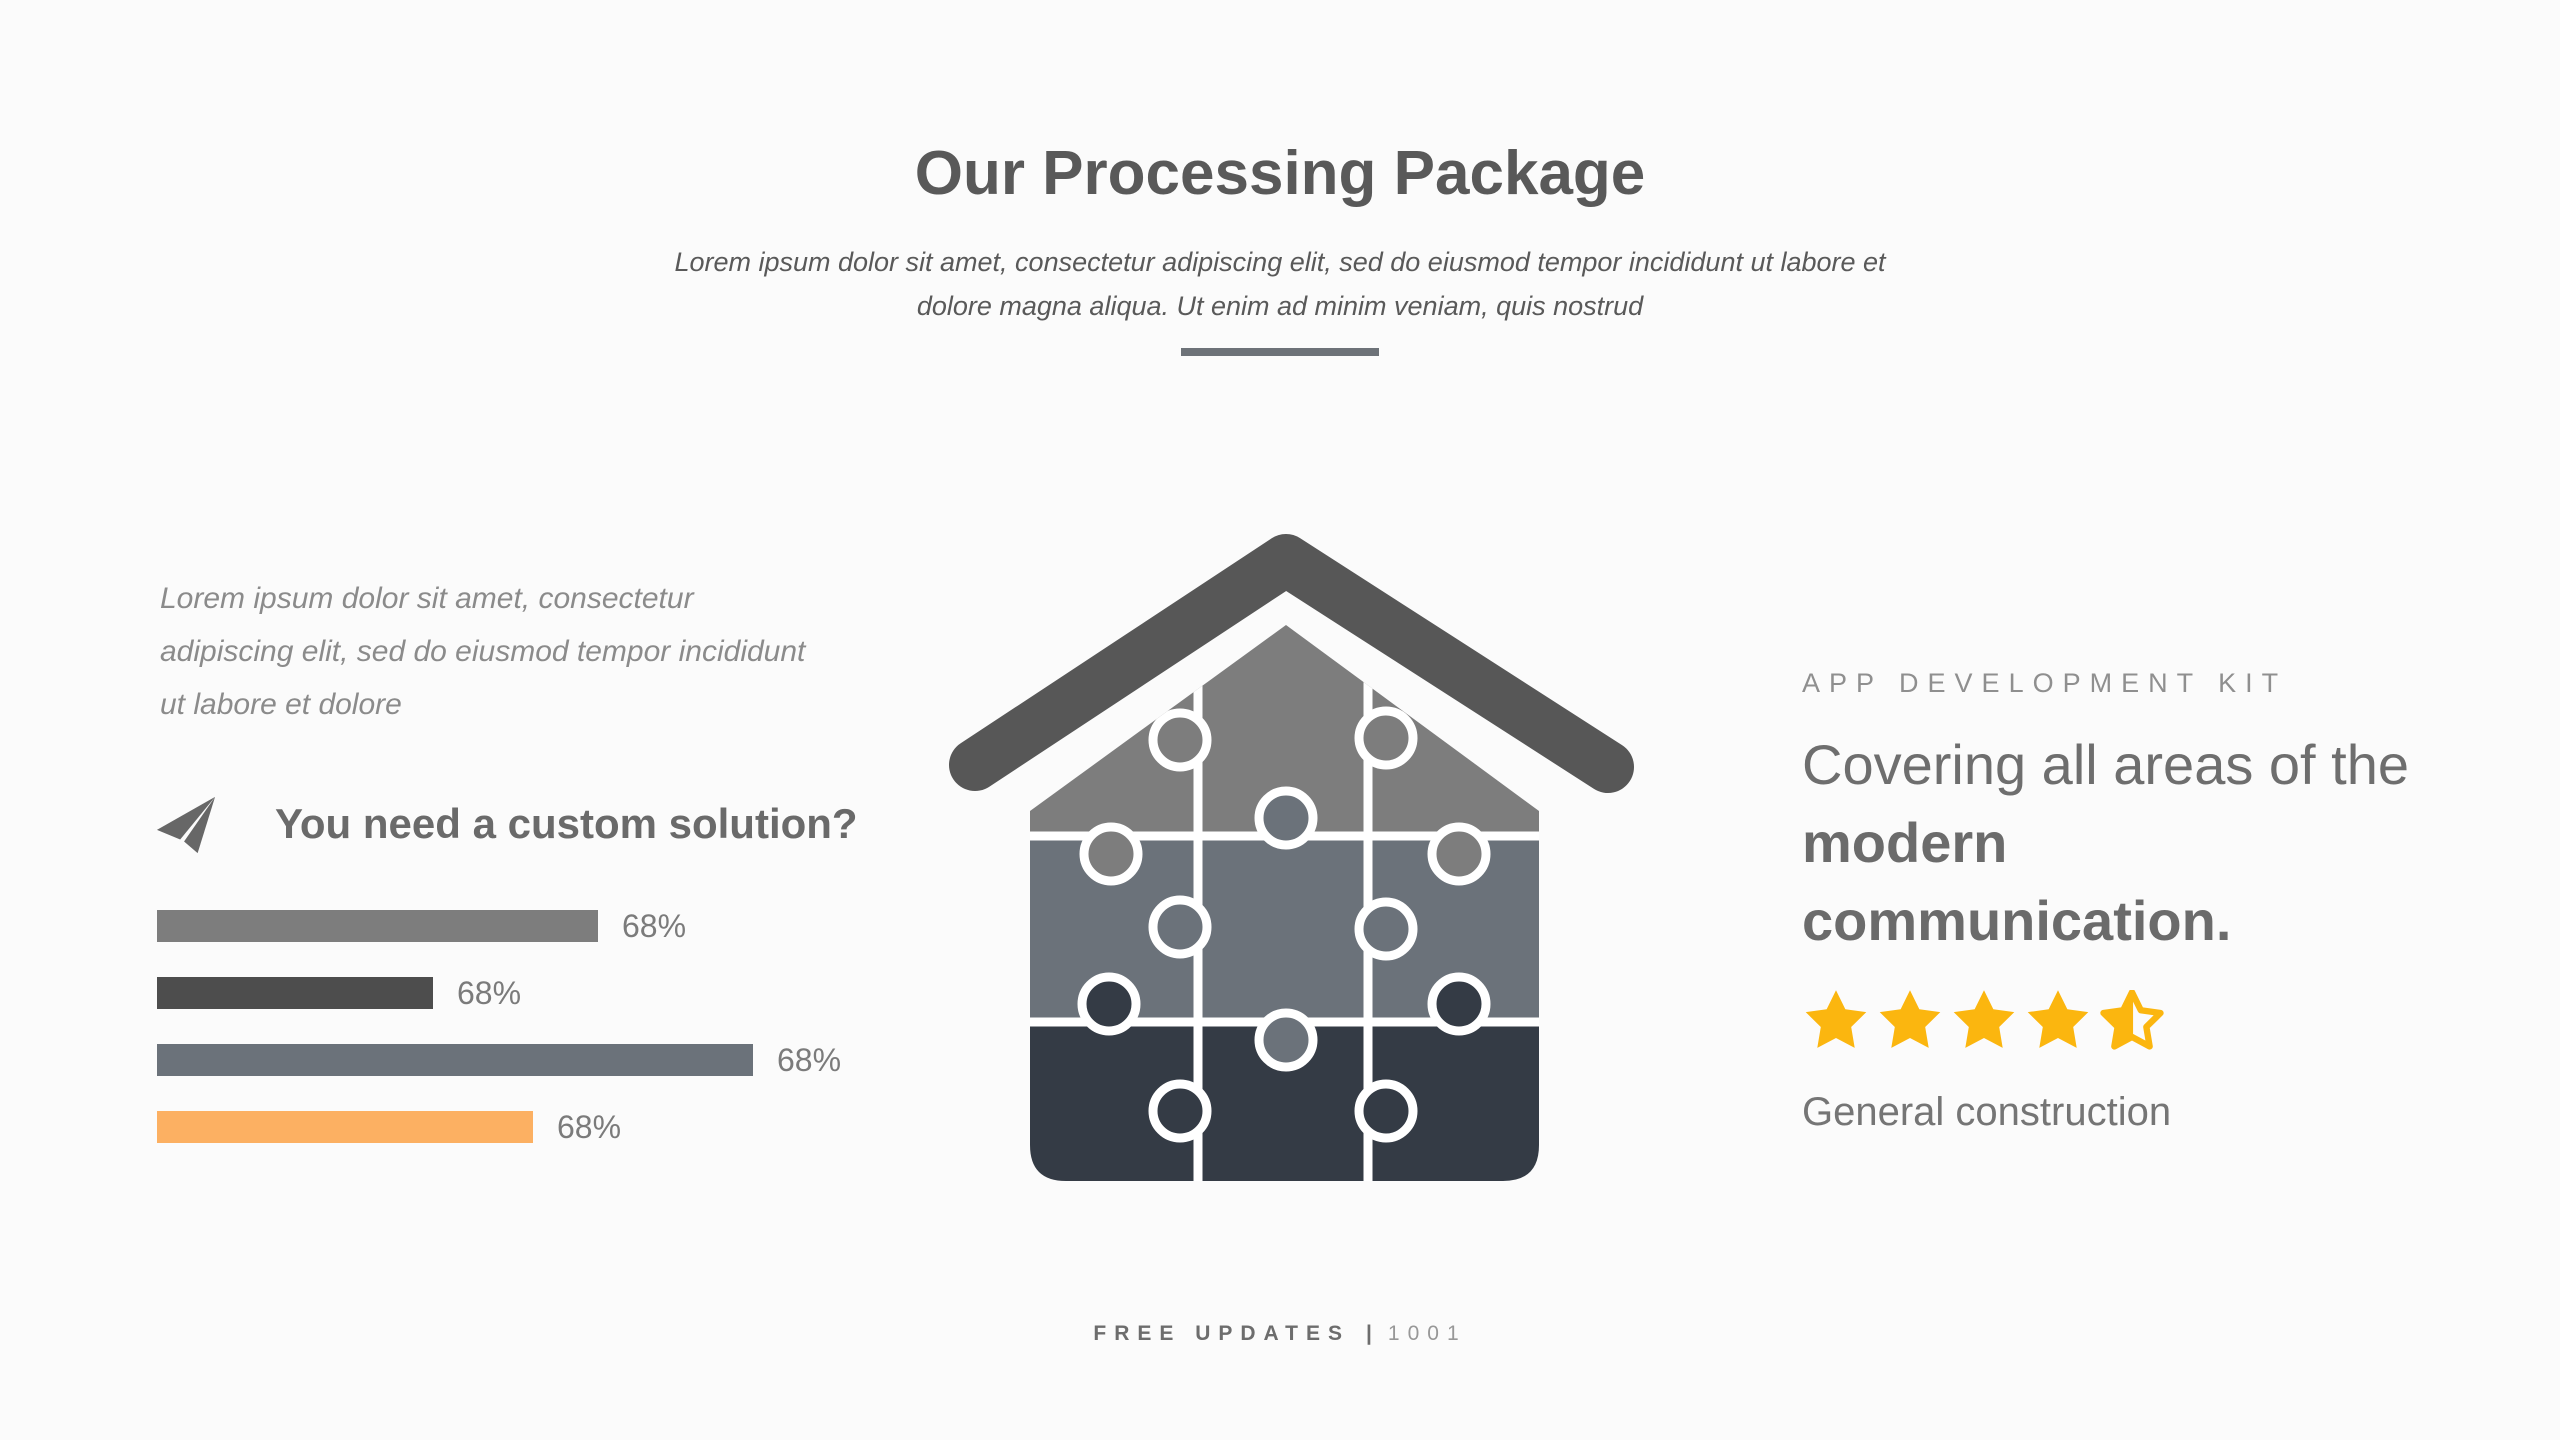 This screenshot has height=1440, width=2560. What do you see at coordinates (2045, 683) in the screenshot?
I see `kicker-label: APP DEVELOPMENT KIT` at bounding box center [2045, 683].